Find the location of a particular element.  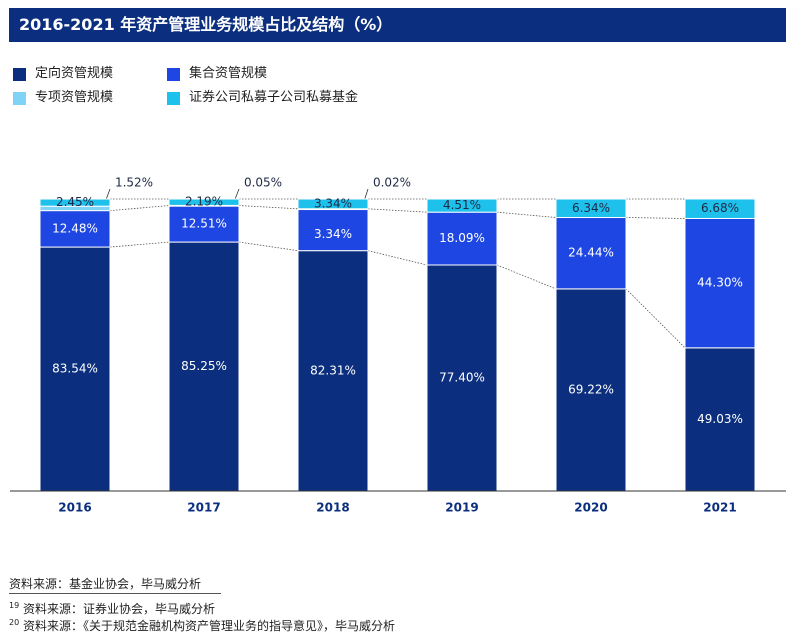

bar-segment-2018-s1 is located at coordinates (333, 230).